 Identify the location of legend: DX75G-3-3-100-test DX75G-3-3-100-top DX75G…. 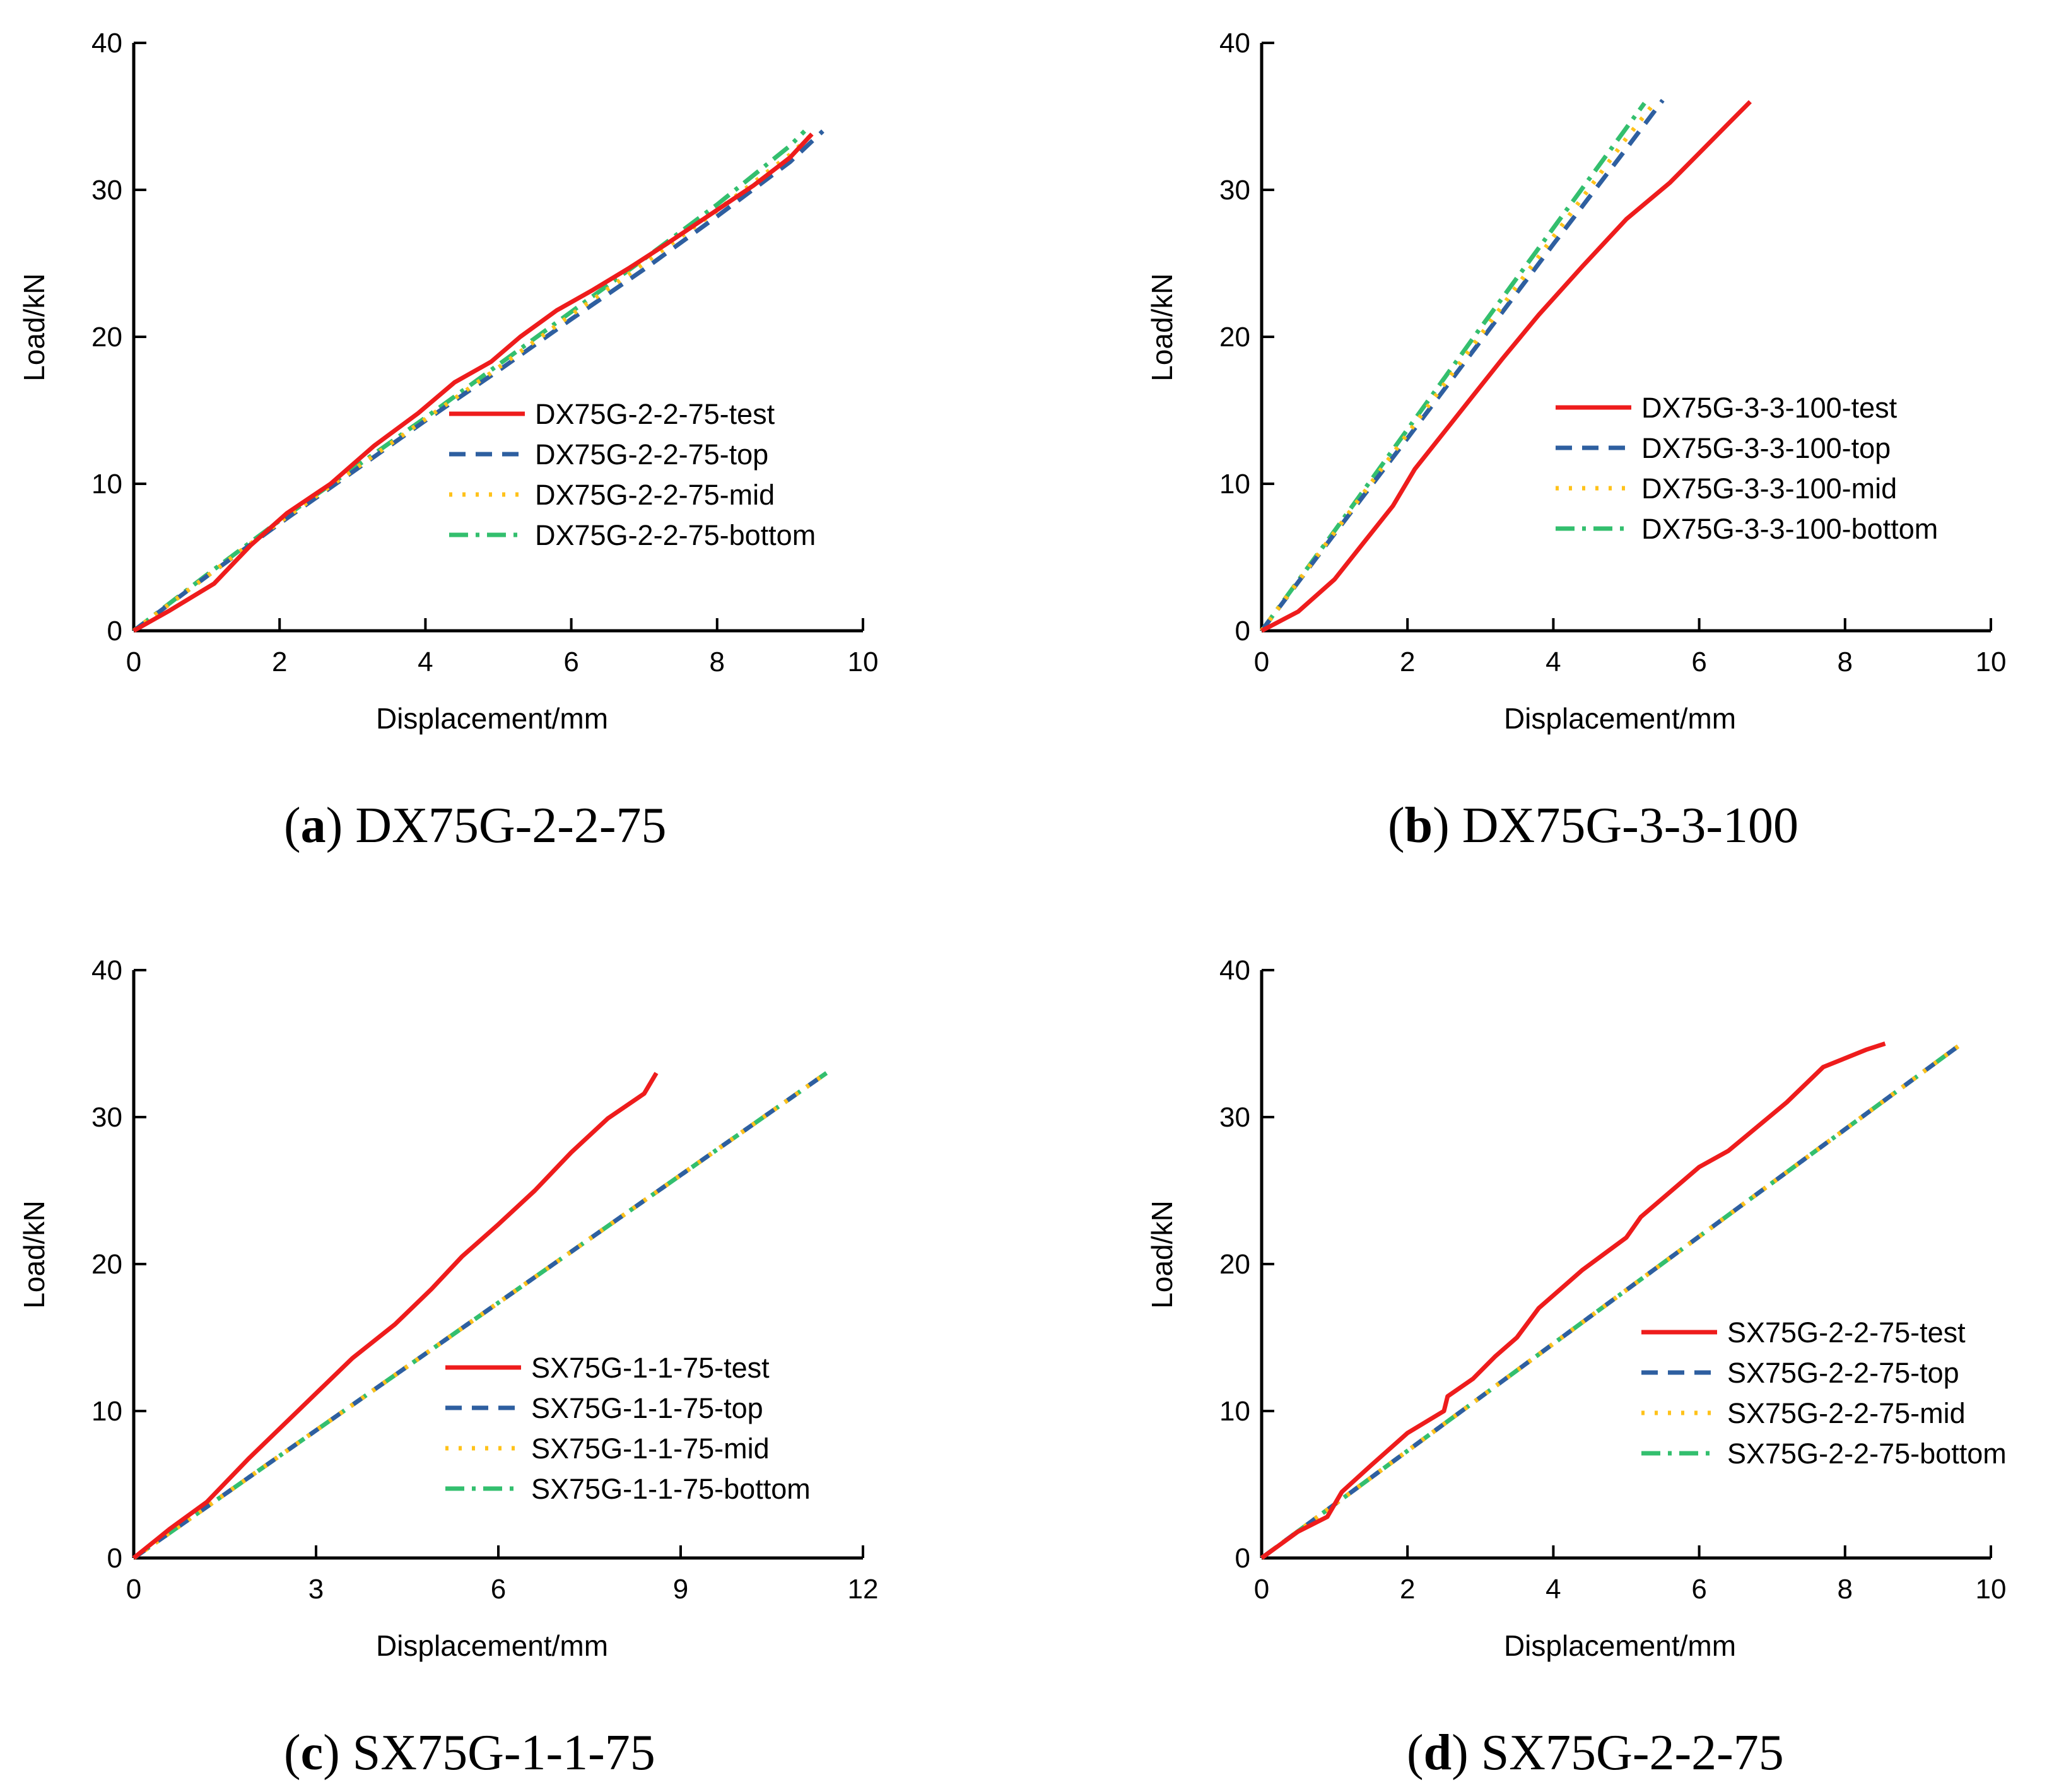
(1747, 468).